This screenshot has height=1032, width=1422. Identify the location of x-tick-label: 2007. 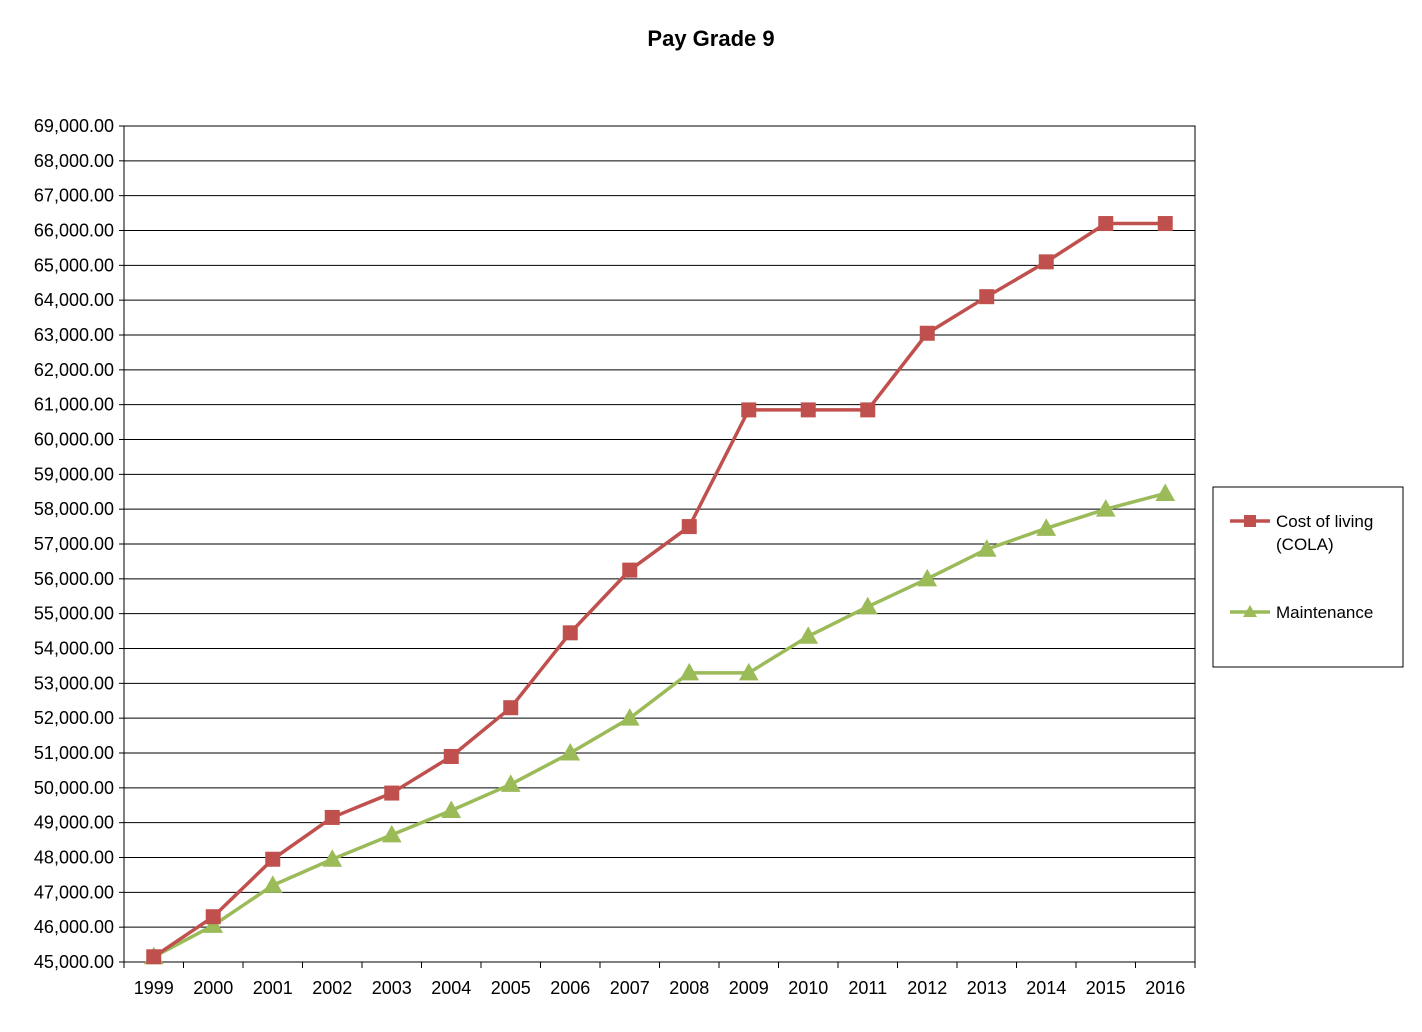
(630, 988).